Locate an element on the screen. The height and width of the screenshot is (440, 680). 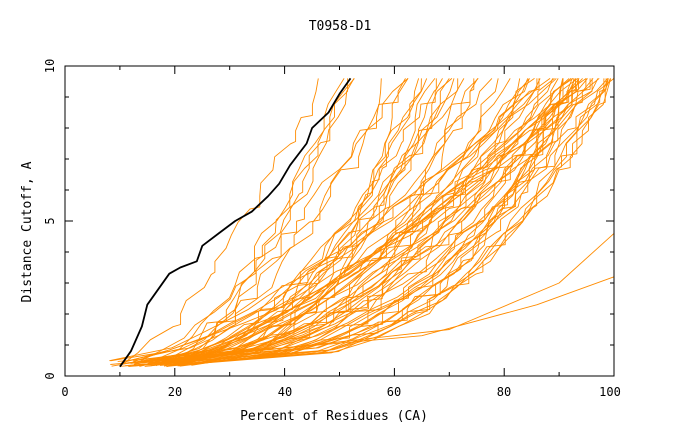
x-tick-label-60: 60 is located at coordinates (394, 392).